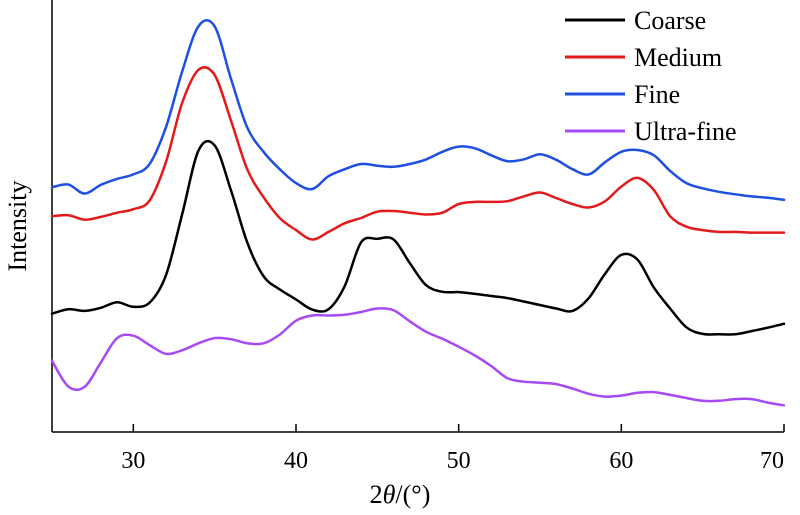 The image size is (800, 515). What do you see at coordinates (685, 131) in the screenshot?
I see `legend-label: Ultra-fine` at bounding box center [685, 131].